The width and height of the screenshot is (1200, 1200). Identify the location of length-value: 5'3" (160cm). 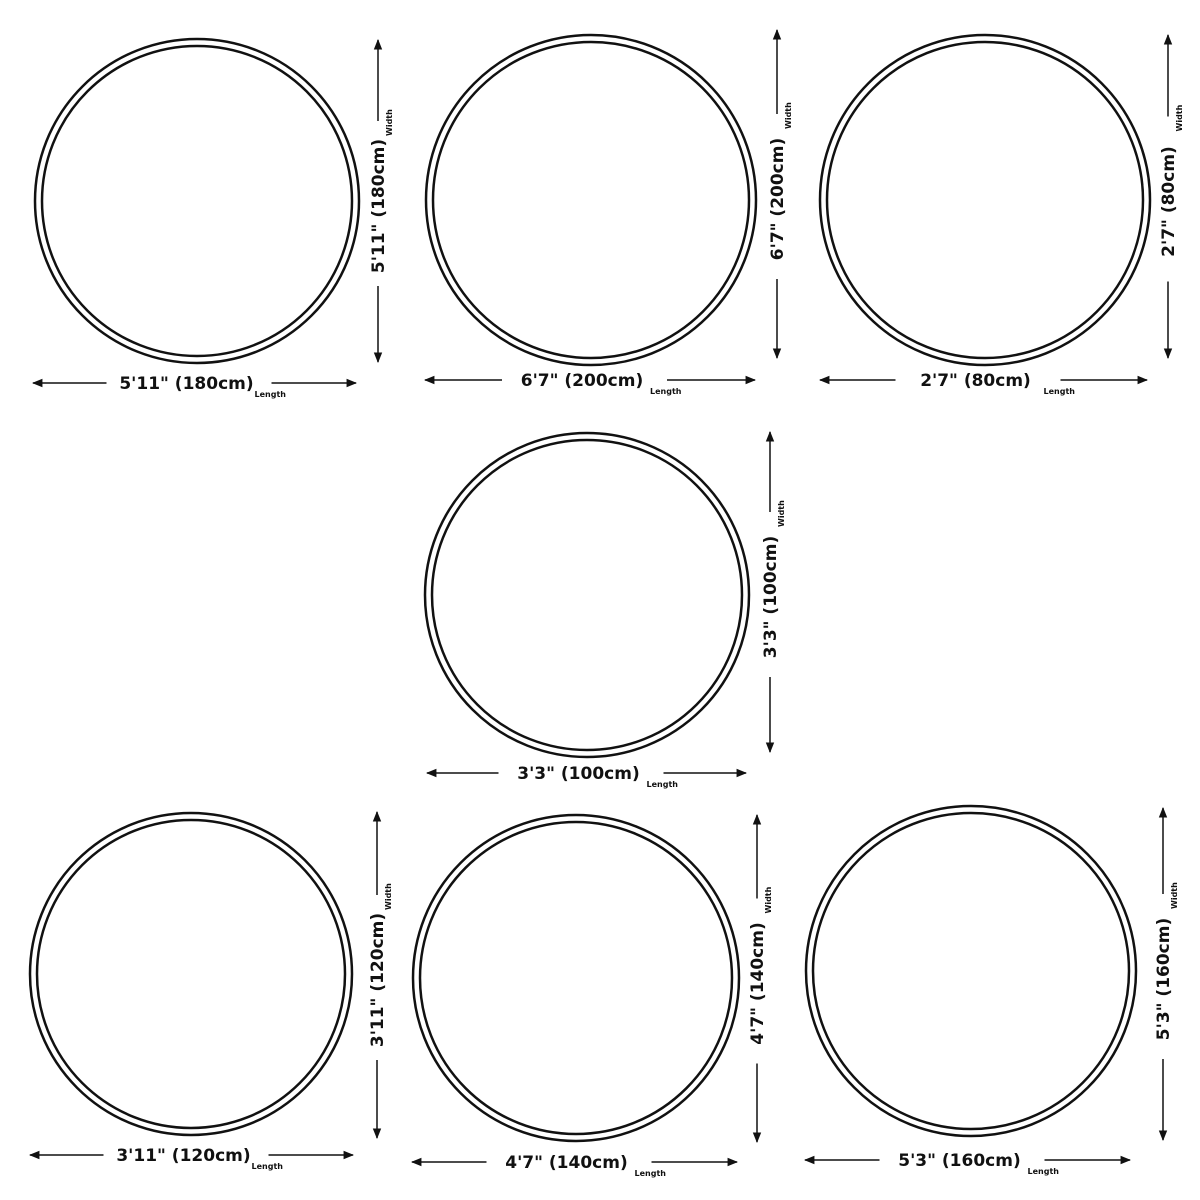
(959, 1161).